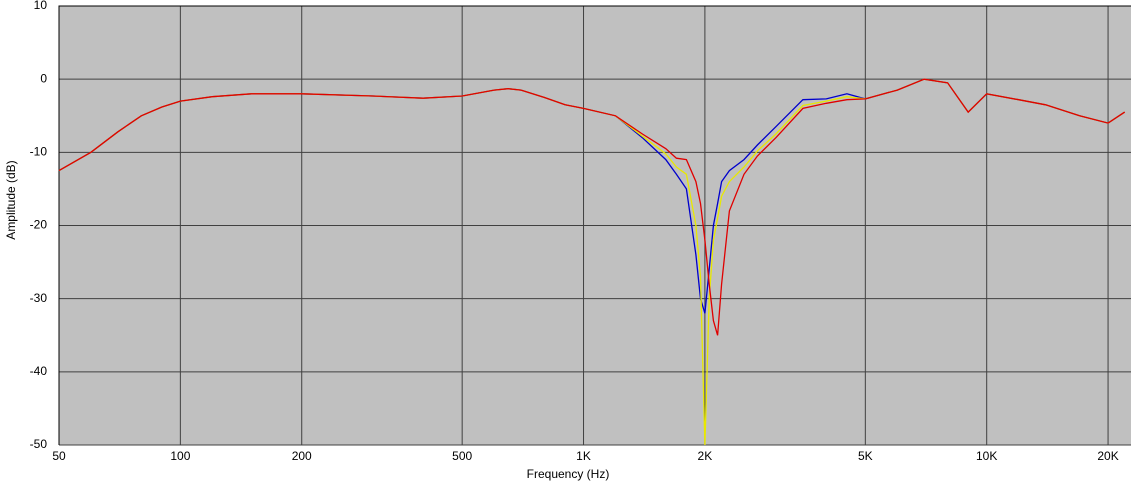 The width and height of the screenshot is (1139, 492). Describe the element at coordinates (180, 456) in the screenshot. I see `x-tick-label: 100` at that location.